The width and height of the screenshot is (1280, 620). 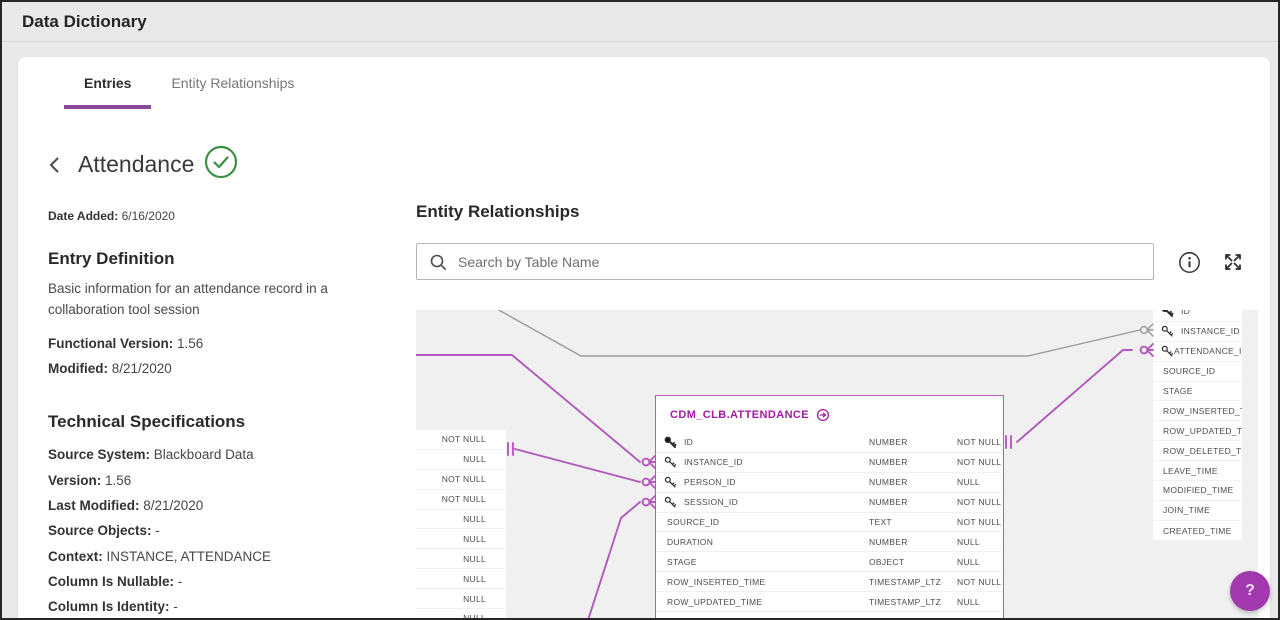 I want to click on er-row: ROW_UPDATED_TIME TIMESTAMP_LTZ NULL, so click(x=829, y=602).